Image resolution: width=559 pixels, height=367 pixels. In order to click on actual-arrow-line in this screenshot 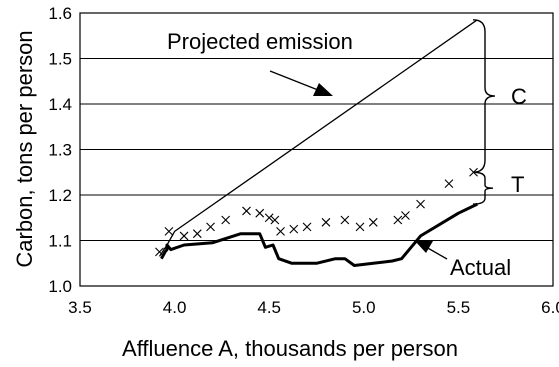, I will do `click(436, 253)`.